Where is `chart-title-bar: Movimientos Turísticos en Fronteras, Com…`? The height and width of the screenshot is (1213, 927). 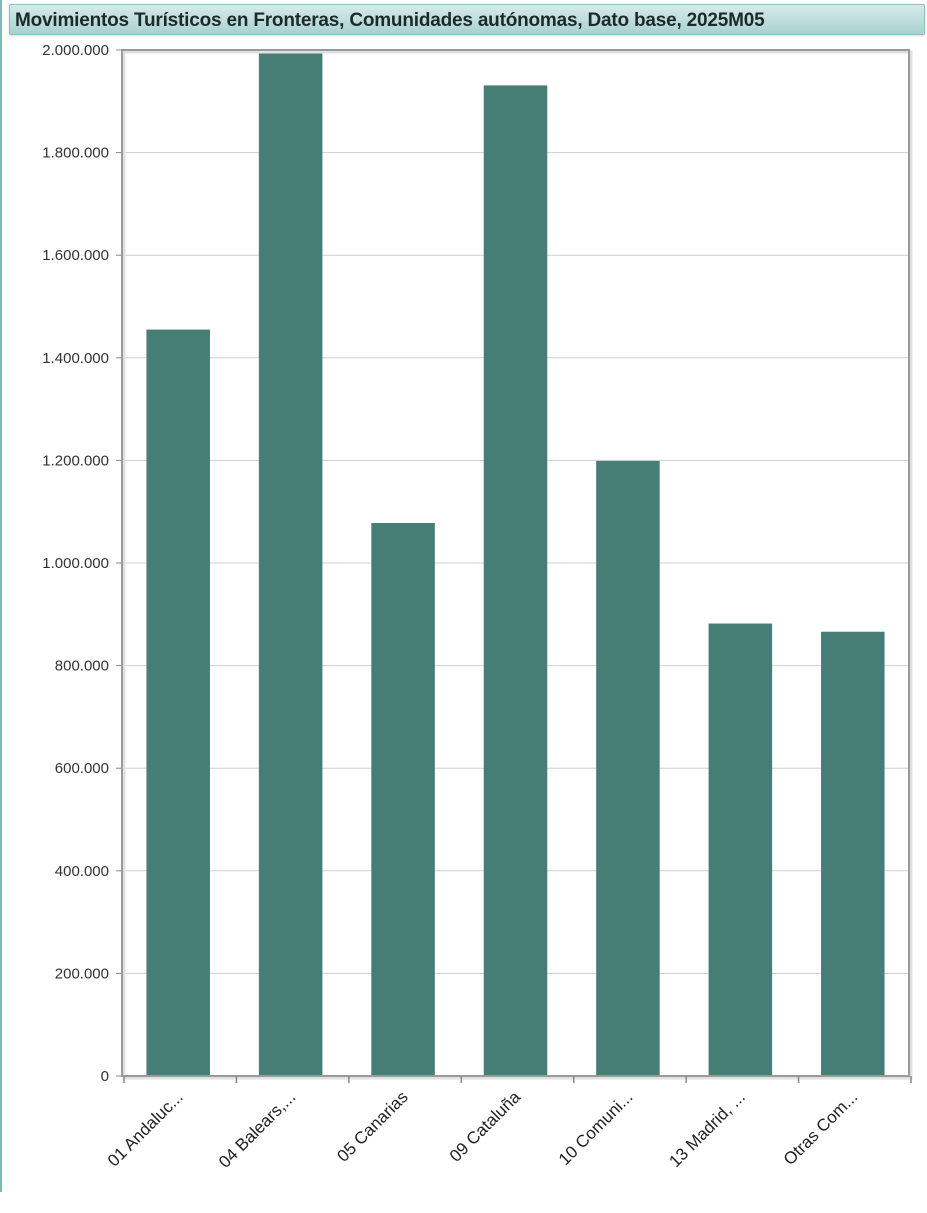 chart-title-bar: Movimientos Turísticos en Fronteras, Com… is located at coordinates (467, 19).